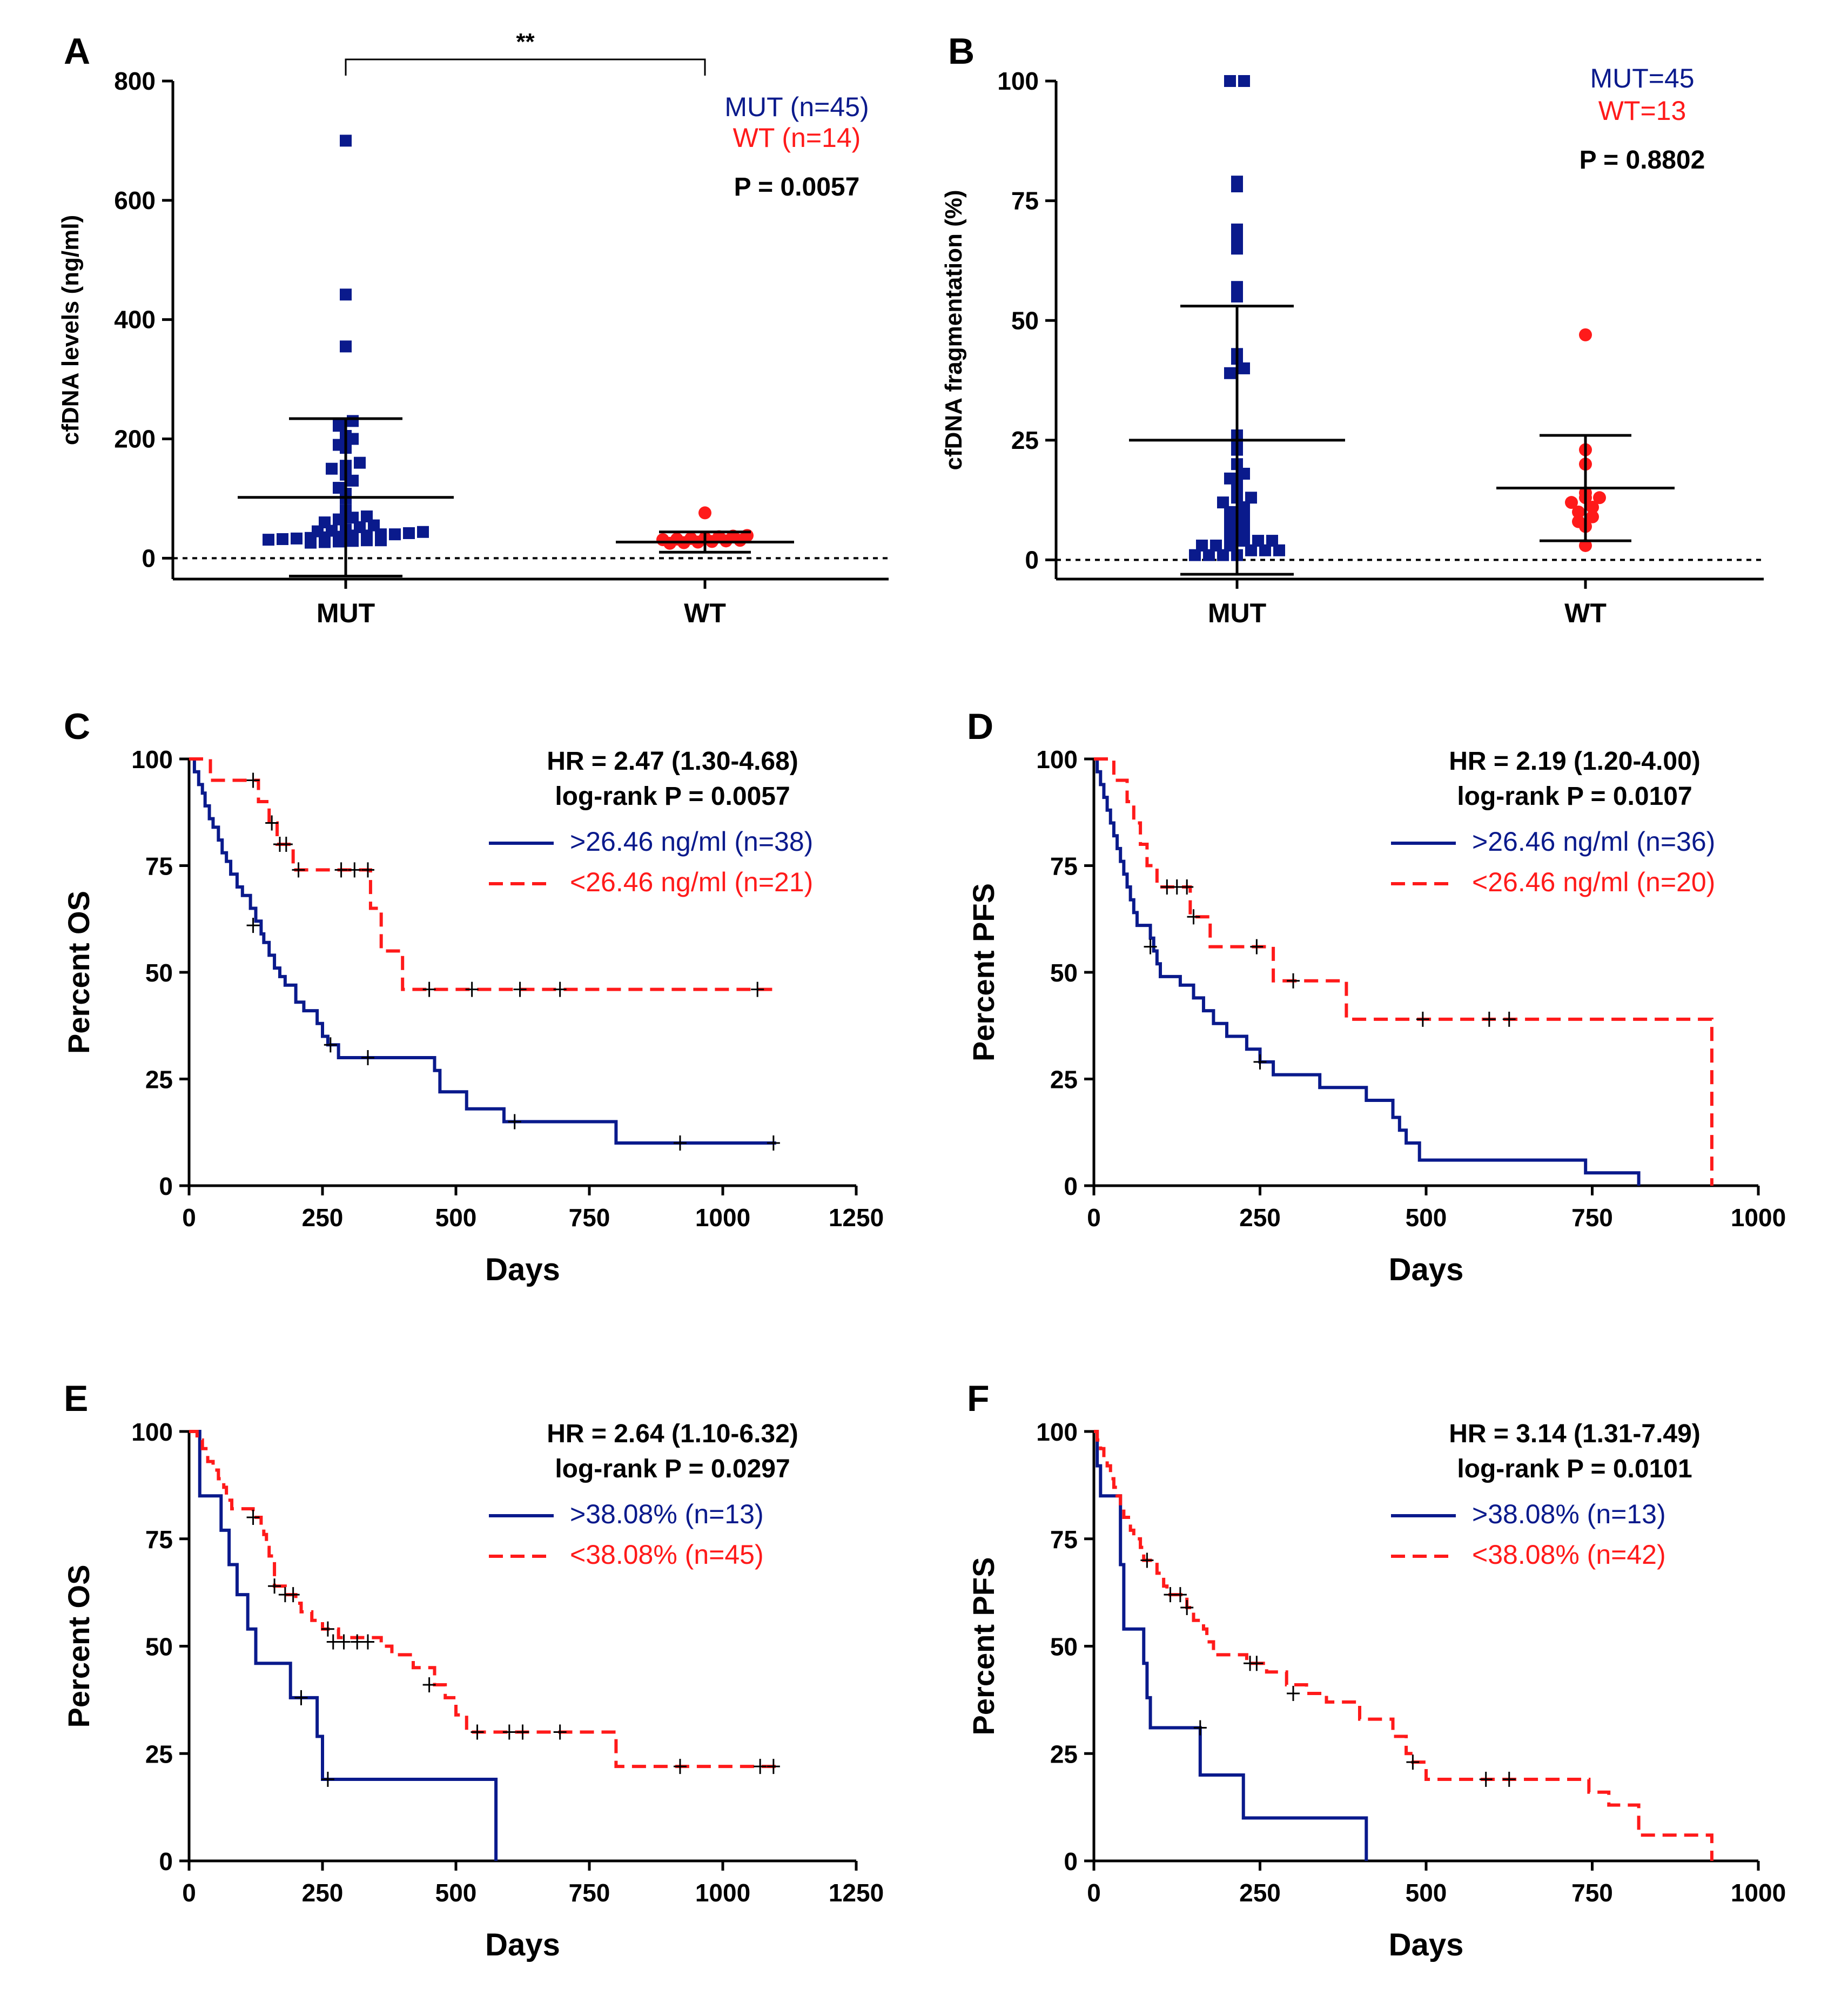  I want to click on panel-label-d: D, so click(980, 726).